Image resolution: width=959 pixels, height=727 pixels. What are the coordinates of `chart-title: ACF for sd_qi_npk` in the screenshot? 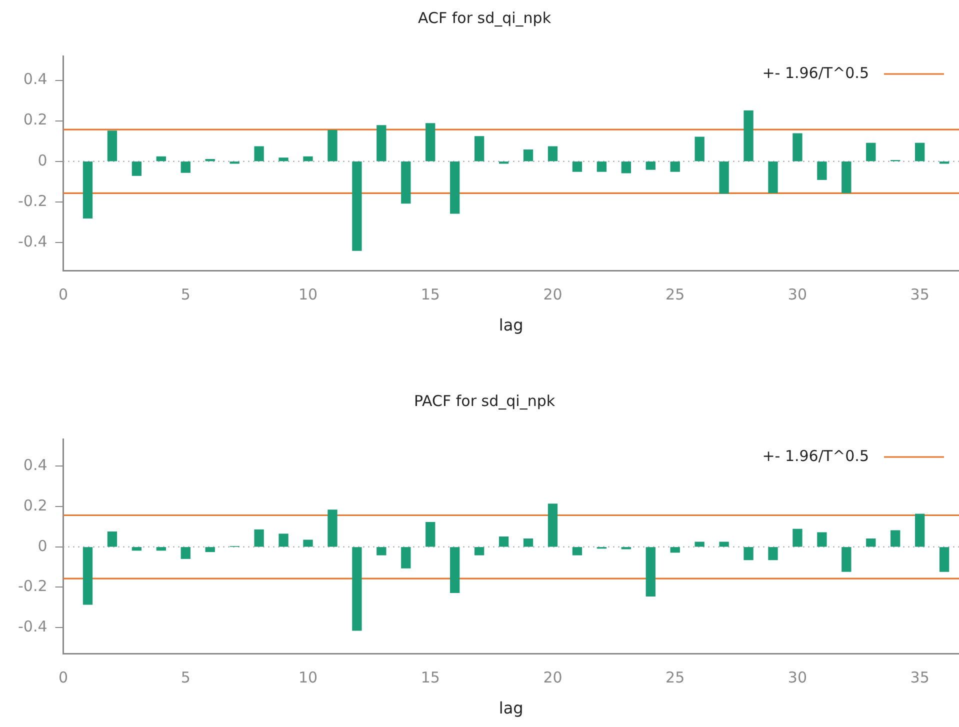 It's located at (485, 17).